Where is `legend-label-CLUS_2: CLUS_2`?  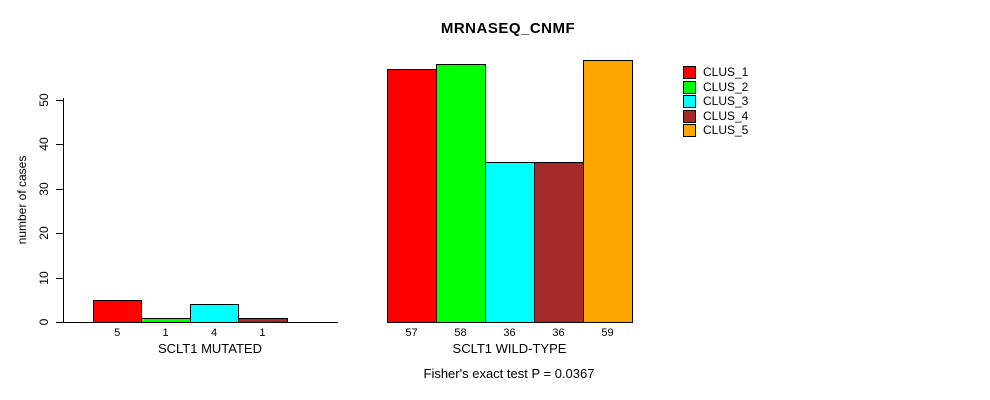 legend-label-CLUS_2: CLUS_2 is located at coordinates (726, 86).